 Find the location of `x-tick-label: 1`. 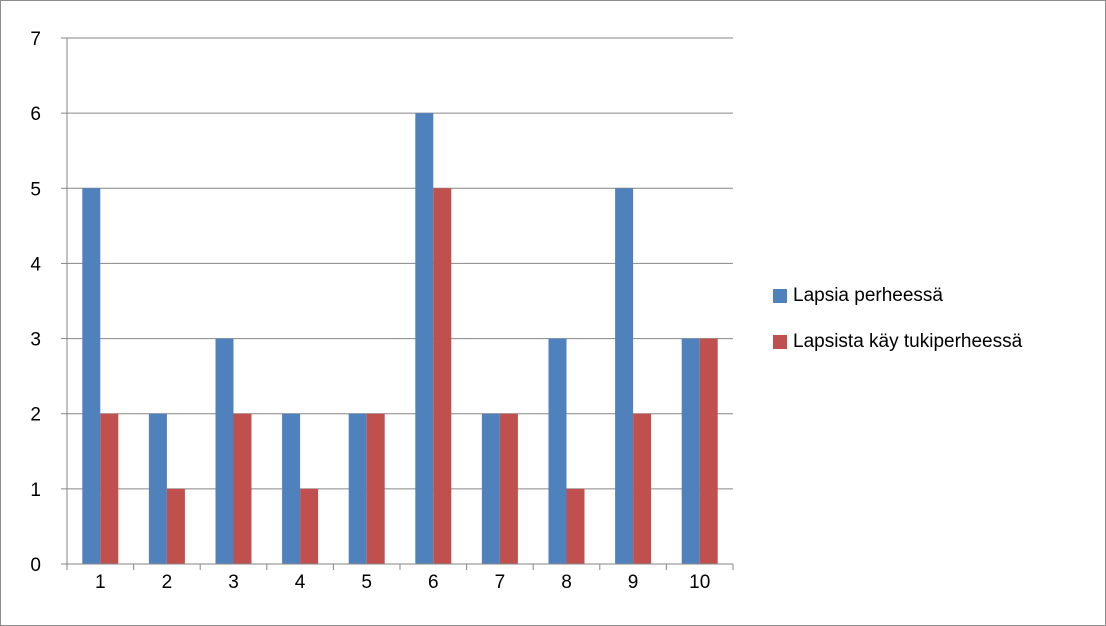

x-tick-label: 1 is located at coordinates (100, 582).